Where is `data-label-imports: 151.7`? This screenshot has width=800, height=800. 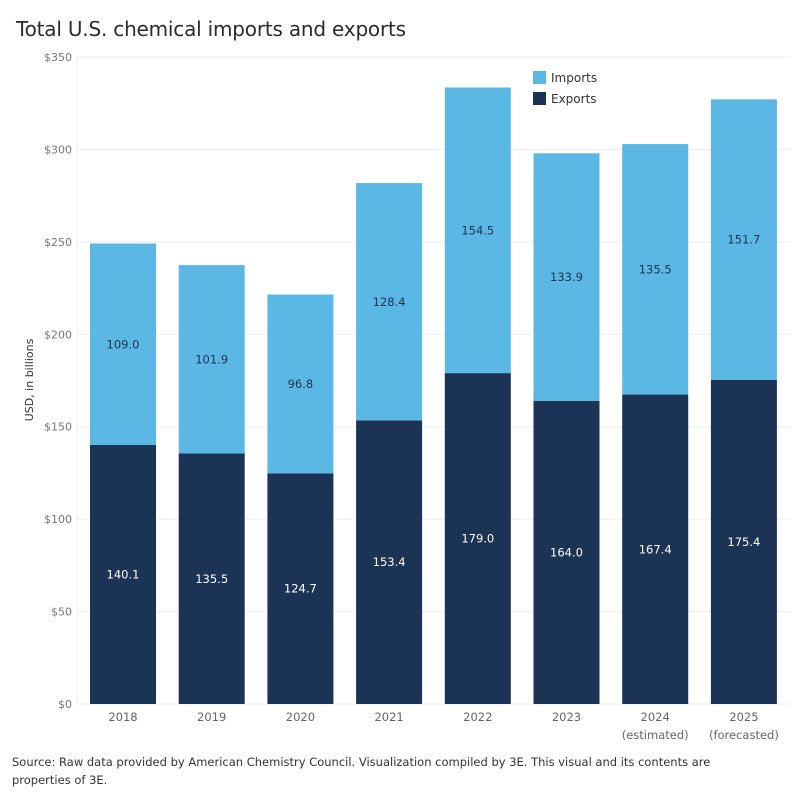
data-label-imports: 151.7 is located at coordinates (743, 240).